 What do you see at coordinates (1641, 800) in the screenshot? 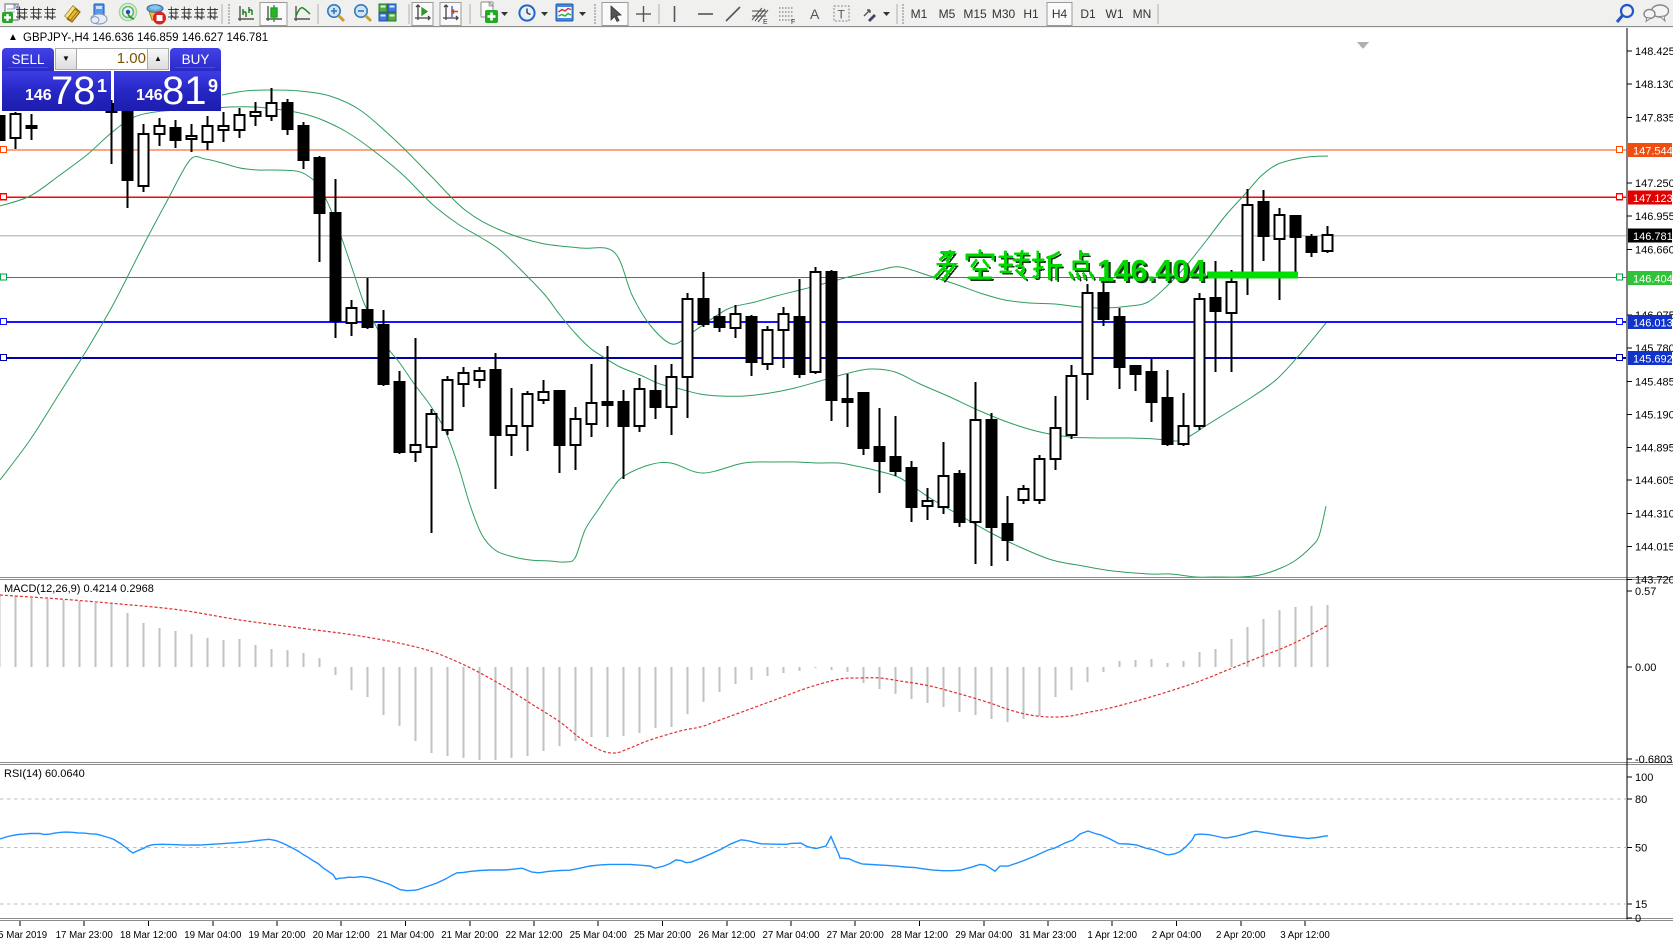
I see `svg-text: 80` at bounding box center [1641, 800].